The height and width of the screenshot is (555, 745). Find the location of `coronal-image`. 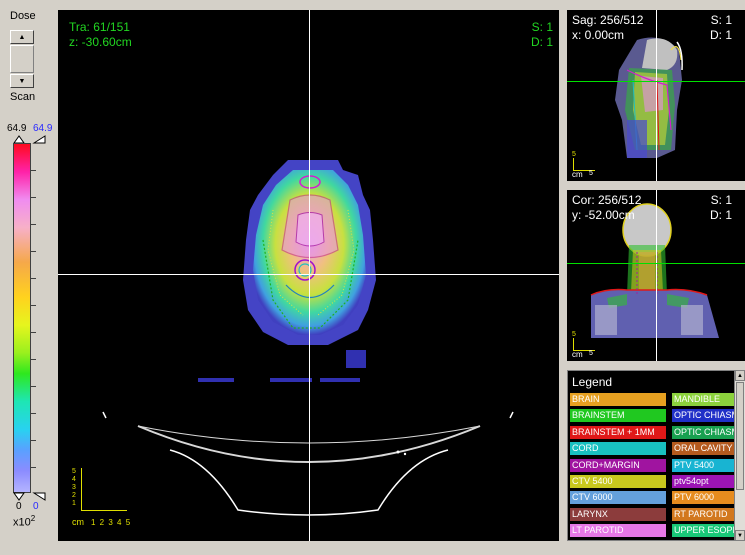

coronal-image is located at coordinates (654, 270).